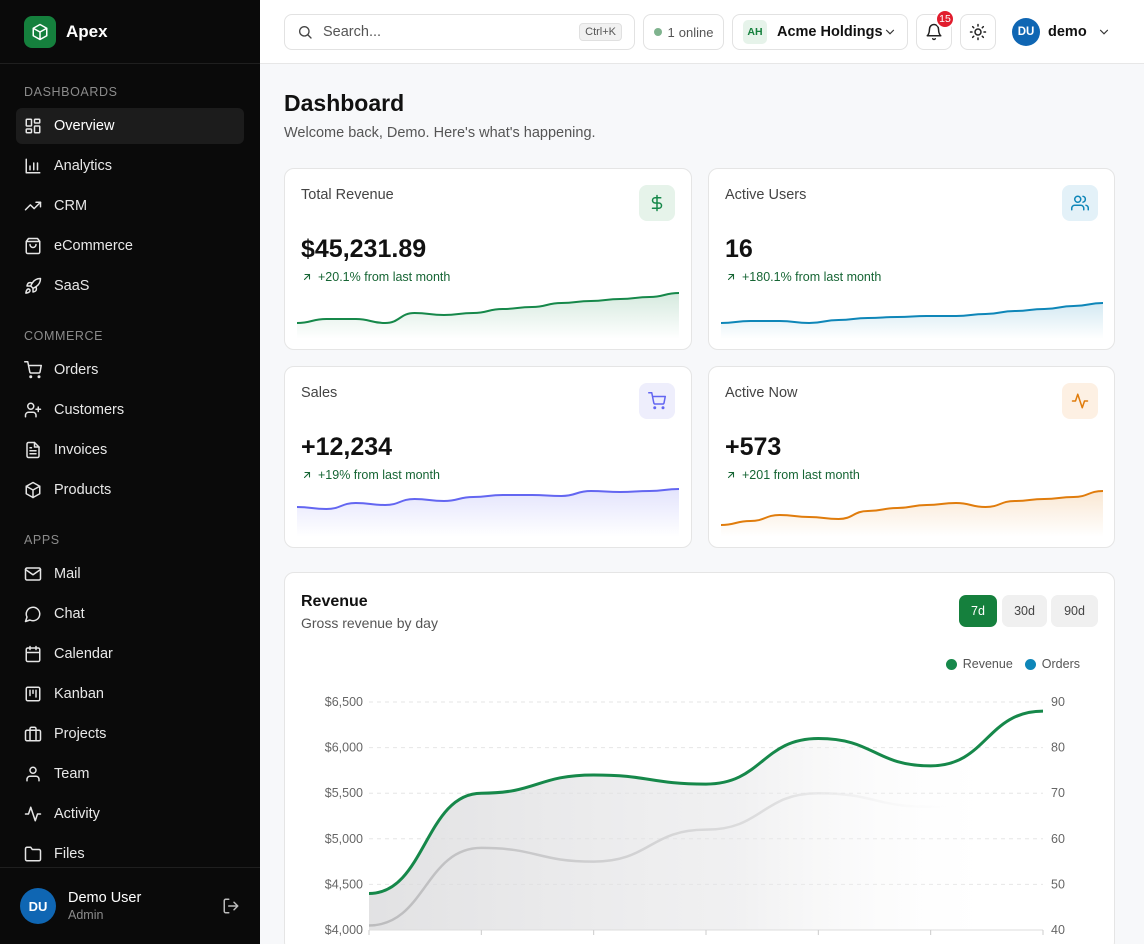 The width and height of the screenshot is (1144, 944). What do you see at coordinates (706, 854) in the screenshot?
I see `orders-line` at bounding box center [706, 854].